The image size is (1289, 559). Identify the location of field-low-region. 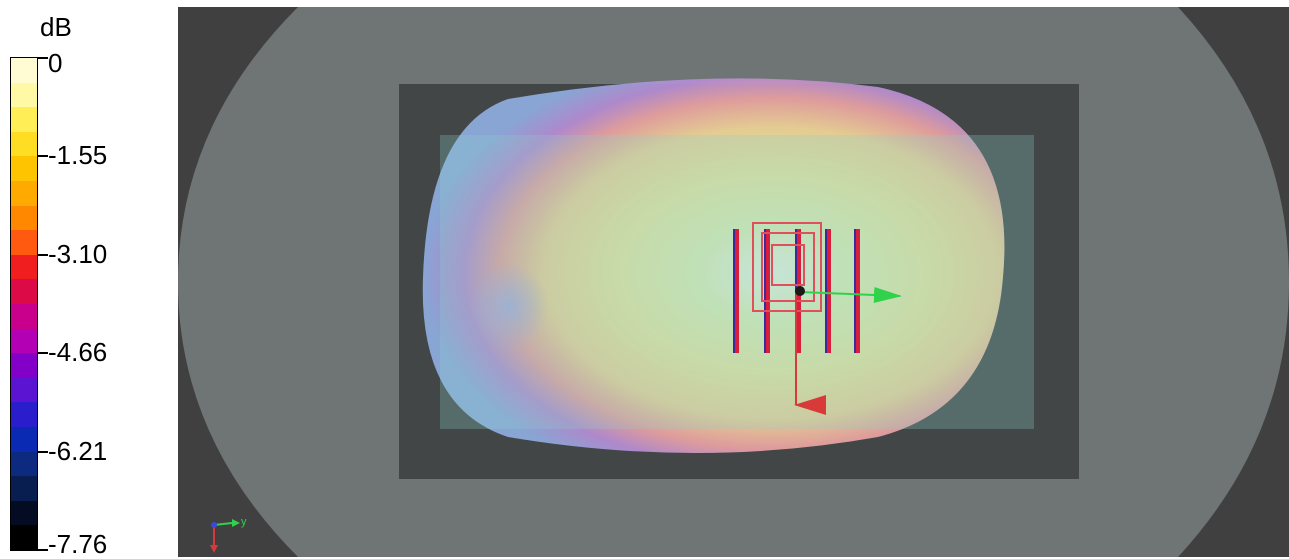
(508, 307).